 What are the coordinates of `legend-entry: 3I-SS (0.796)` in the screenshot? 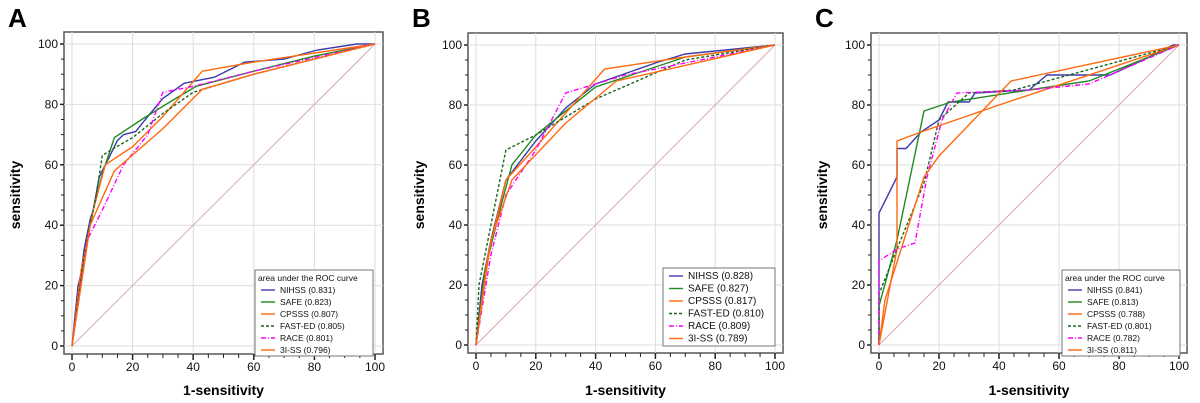 It's located at (305, 350).